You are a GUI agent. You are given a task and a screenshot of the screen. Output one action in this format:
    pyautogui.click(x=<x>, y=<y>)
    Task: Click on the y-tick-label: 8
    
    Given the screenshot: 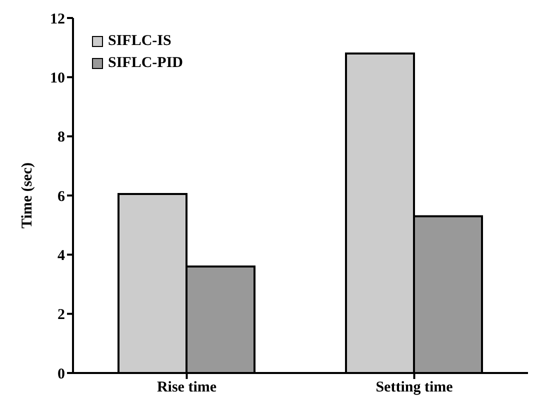 What is the action you would take?
    pyautogui.click(x=61, y=138)
    